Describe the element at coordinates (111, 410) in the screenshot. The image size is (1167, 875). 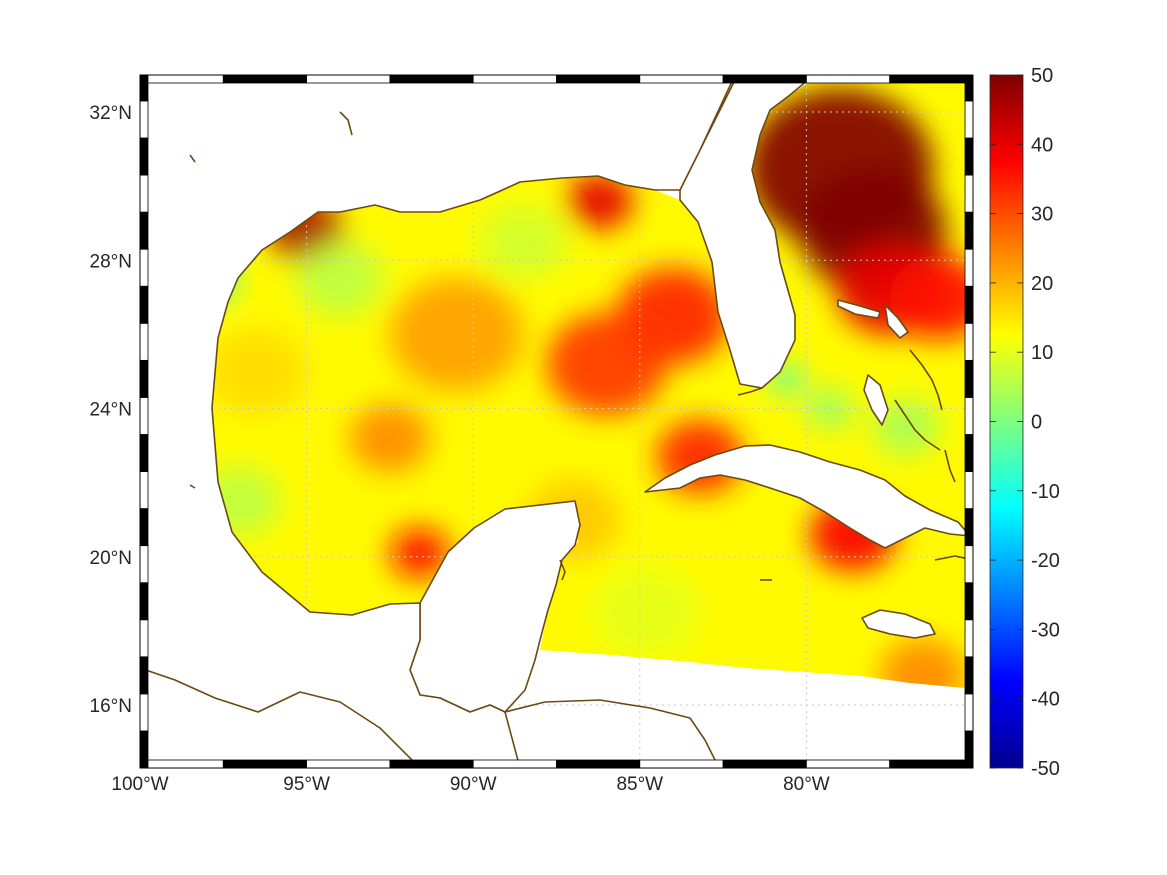
I see `lat-tick-label: 24°N` at that location.